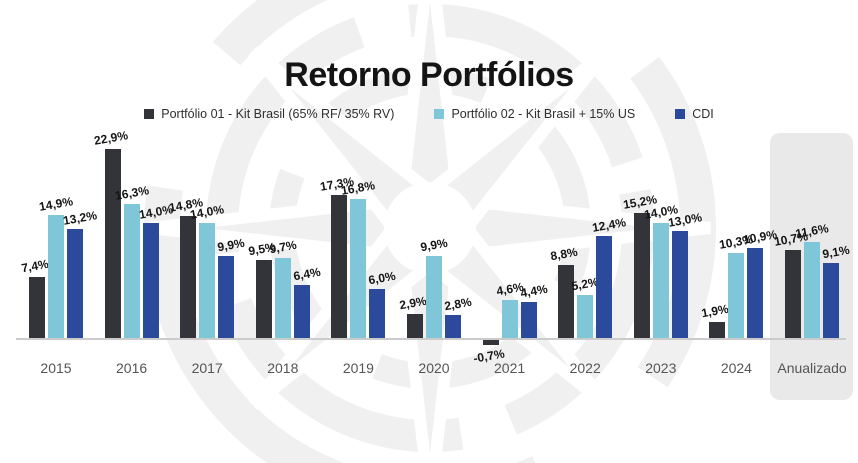 The width and height of the screenshot is (858, 463). Describe the element at coordinates (434, 368) in the screenshot. I see `x-axis-label: 2020` at that location.